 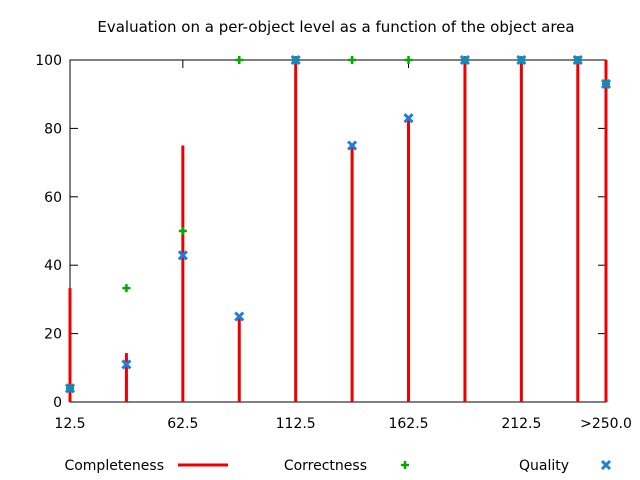 What do you see at coordinates (521, 424) in the screenshot?
I see `x-tick-label: 212.5` at bounding box center [521, 424].